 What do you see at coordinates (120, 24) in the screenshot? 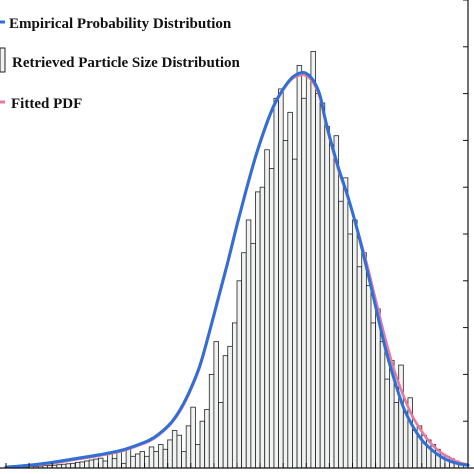
I see `legend-empirical-label: Empirical Probability Distribution` at bounding box center [120, 24].